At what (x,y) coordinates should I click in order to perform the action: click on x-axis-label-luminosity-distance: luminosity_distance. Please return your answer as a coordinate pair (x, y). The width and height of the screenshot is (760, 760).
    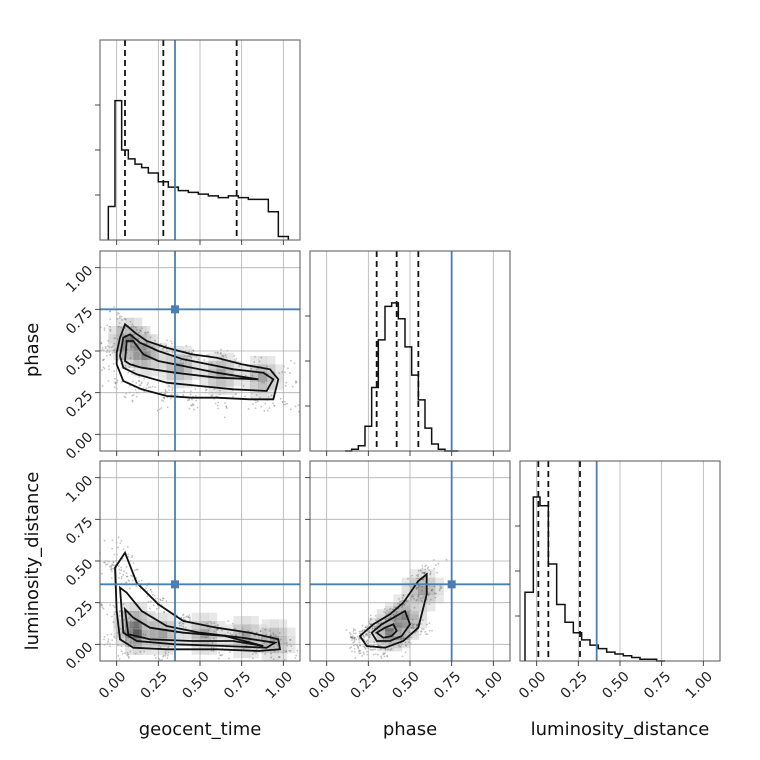
    Looking at the image, I should click on (620, 729).